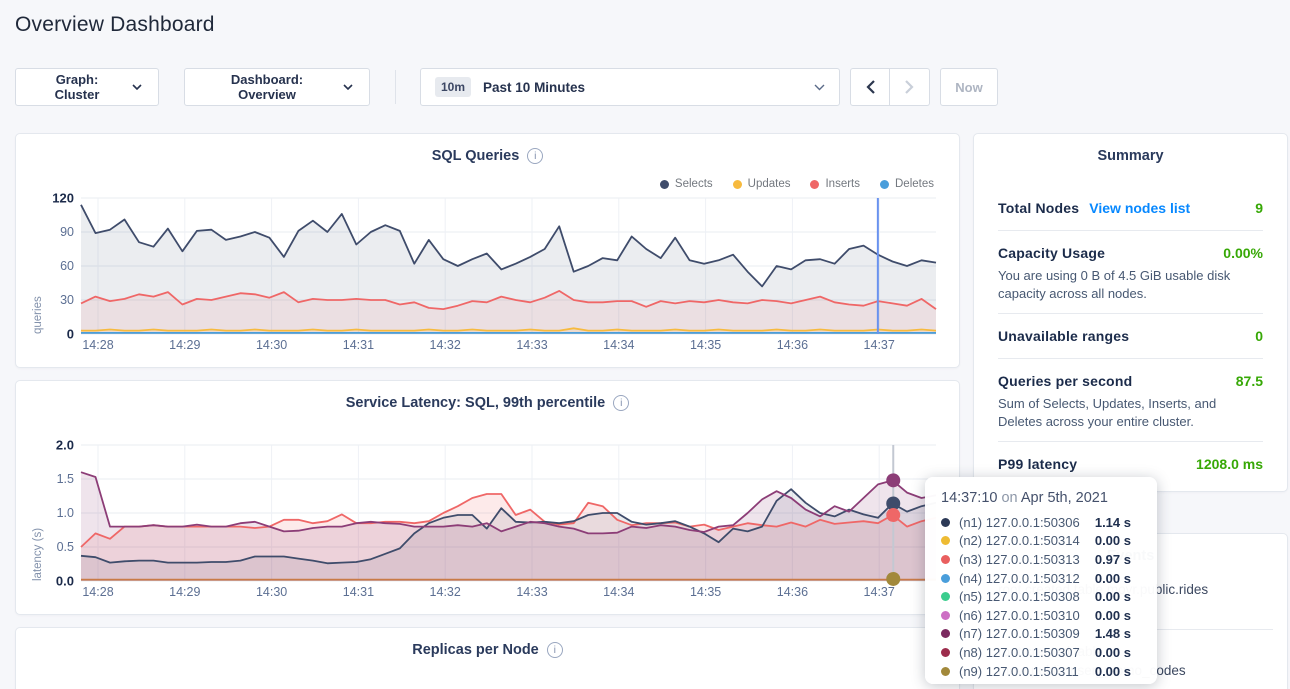 The width and height of the screenshot is (1290, 689). What do you see at coordinates (65, 513) in the screenshot?
I see `y-tick-label: 1.0` at bounding box center [65, 513].